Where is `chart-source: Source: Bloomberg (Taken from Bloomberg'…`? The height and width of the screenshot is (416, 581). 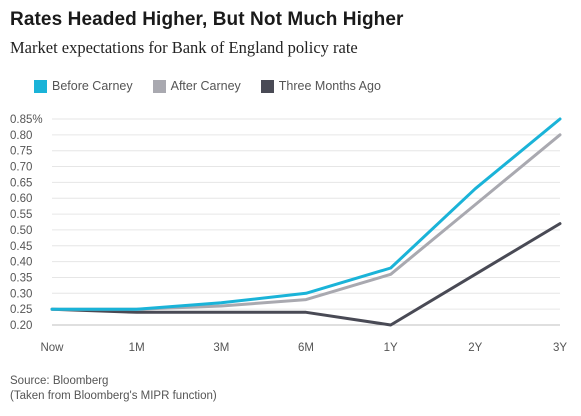
chart-source: Source: Bloomberg (Taken from Bloomberg'… is located at coordinates (113, 389).